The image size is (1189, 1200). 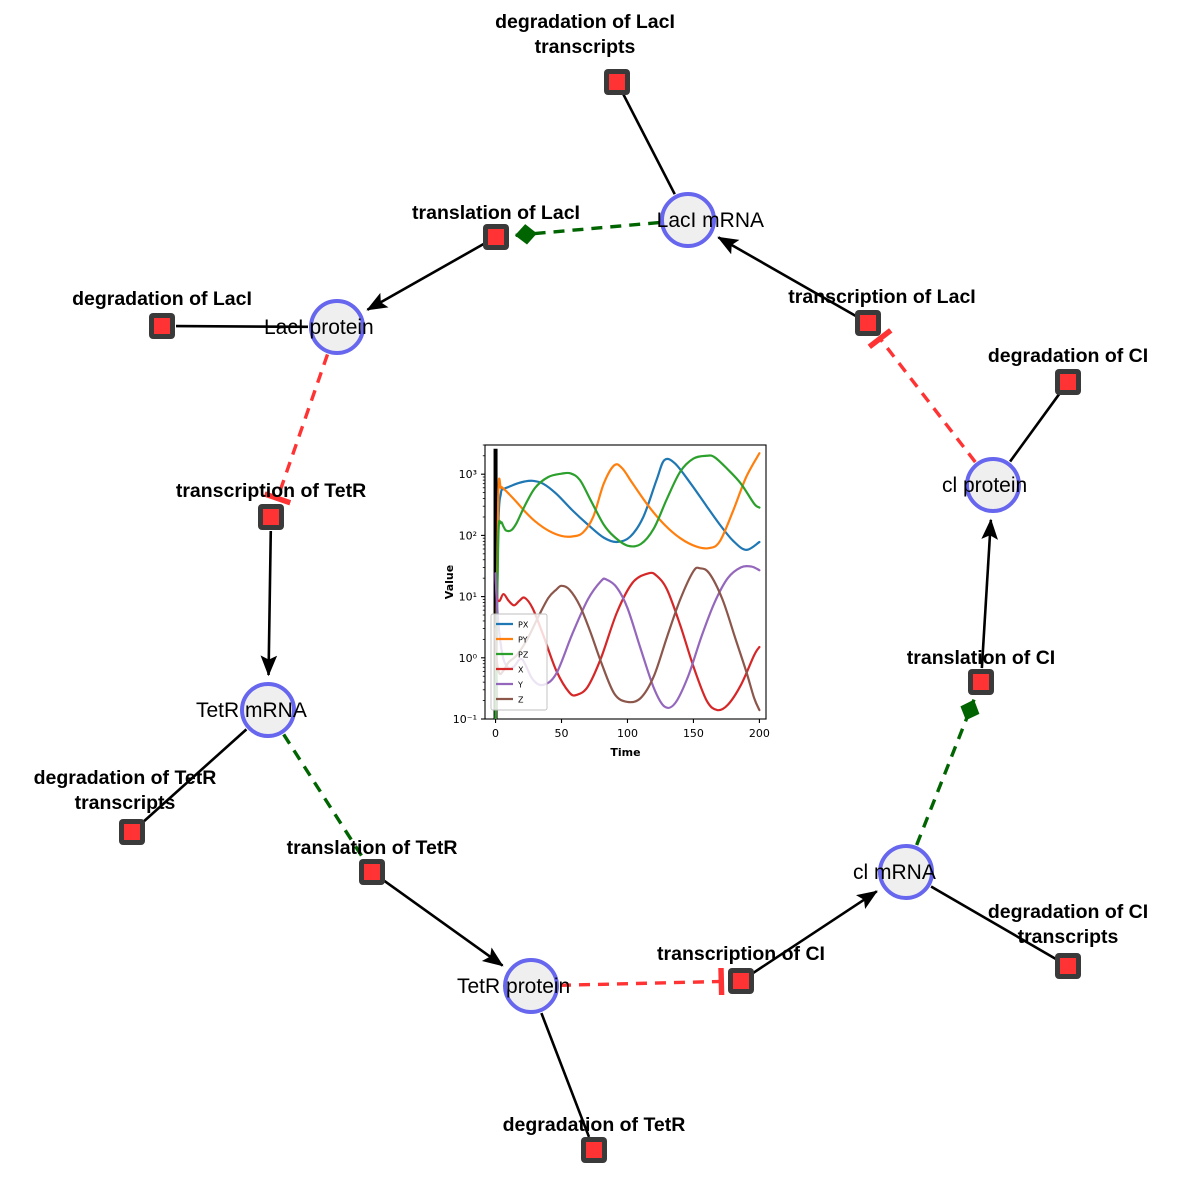 I want to click on species-node-lacI_protein, so click(x=337, y=327).